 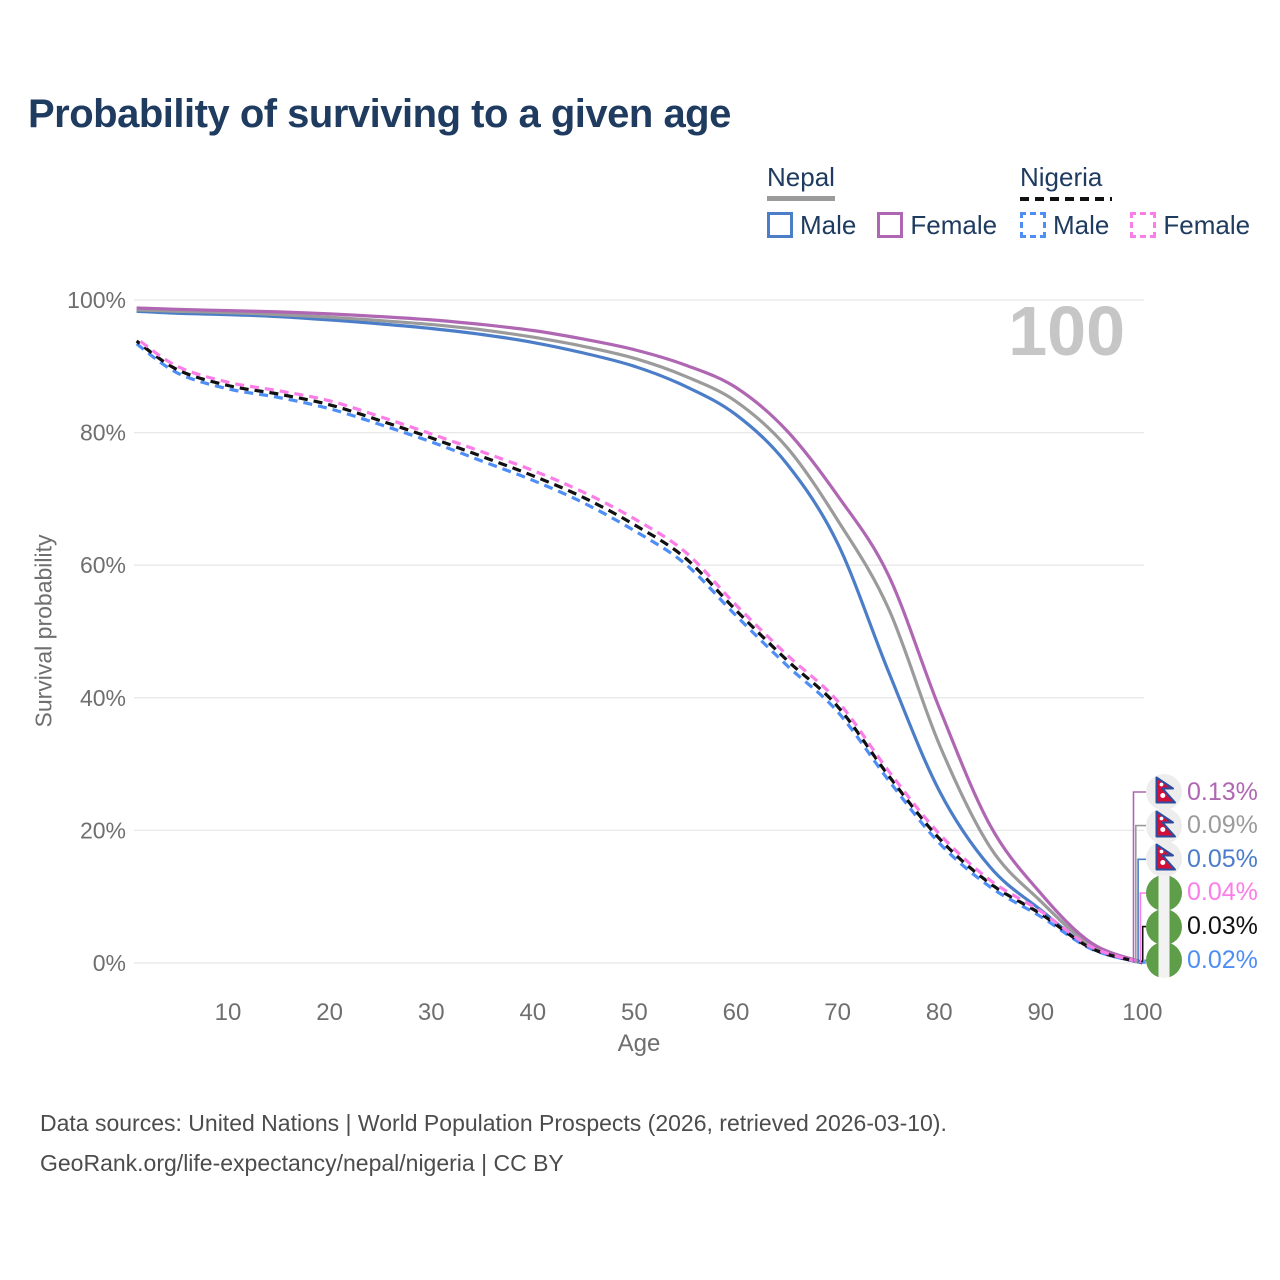 What do you see at coordinates (780, 225) in the screenshot?
I see `nepal-male-swatch` at bounding box center [780, 225].